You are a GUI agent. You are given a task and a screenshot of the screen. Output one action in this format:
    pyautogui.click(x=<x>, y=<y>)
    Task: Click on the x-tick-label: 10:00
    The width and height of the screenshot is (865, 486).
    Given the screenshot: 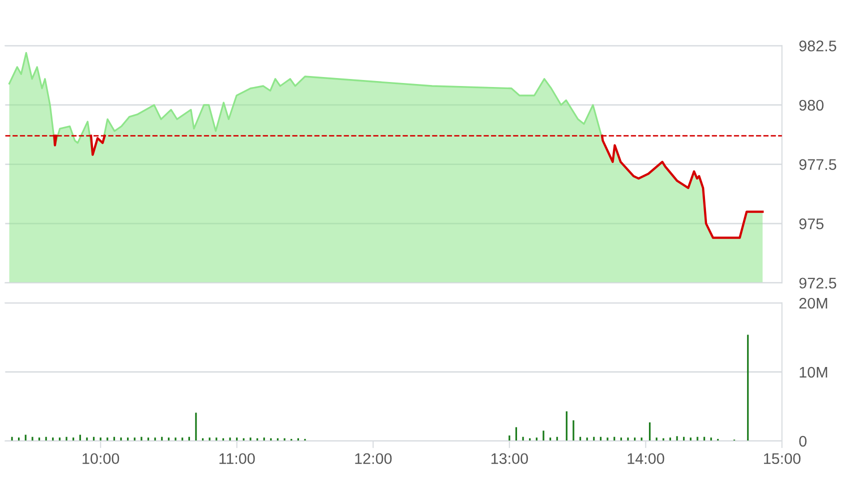 What is the action you would take?
    pyautogui.click(x=101, y=458)
    